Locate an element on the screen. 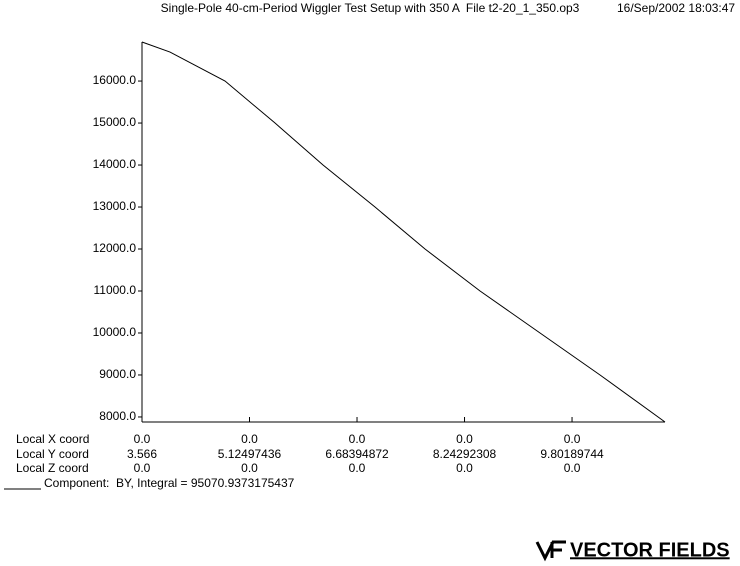  y-tick-label: 10000.0 is located at coordinates (115, 332).